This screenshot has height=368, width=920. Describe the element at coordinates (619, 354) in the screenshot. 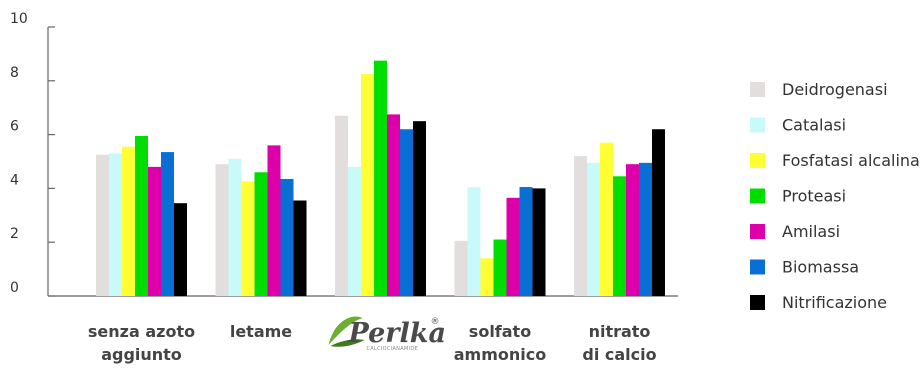

I see `category-label: di calcio` at that location.